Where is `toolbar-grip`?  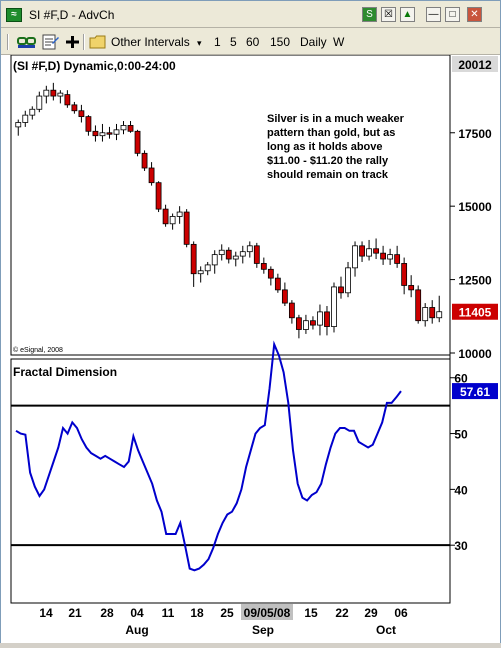 toolbar-grip is located at coordinates (8, 42).